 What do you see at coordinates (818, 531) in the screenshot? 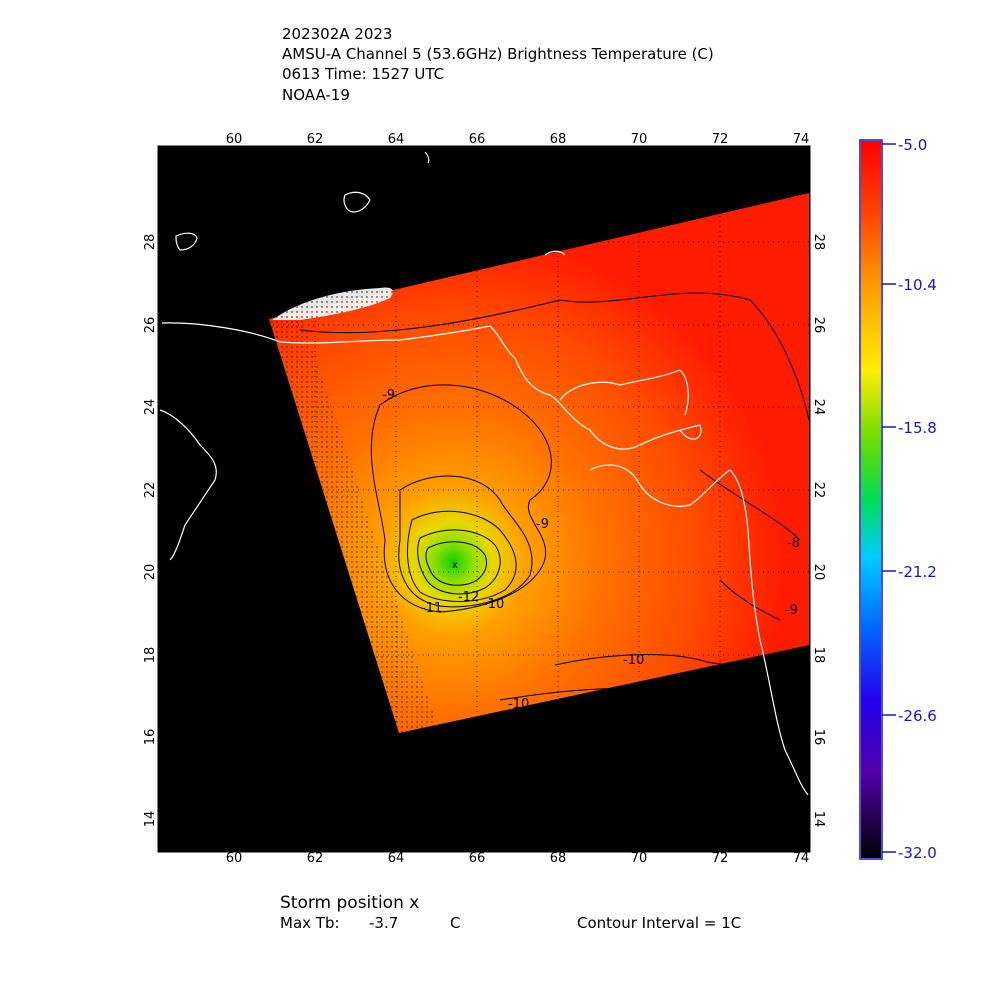
I see `lat-ticks-right: 14 16 18 20 22 24 26 28` at bounding box center [818, 531].